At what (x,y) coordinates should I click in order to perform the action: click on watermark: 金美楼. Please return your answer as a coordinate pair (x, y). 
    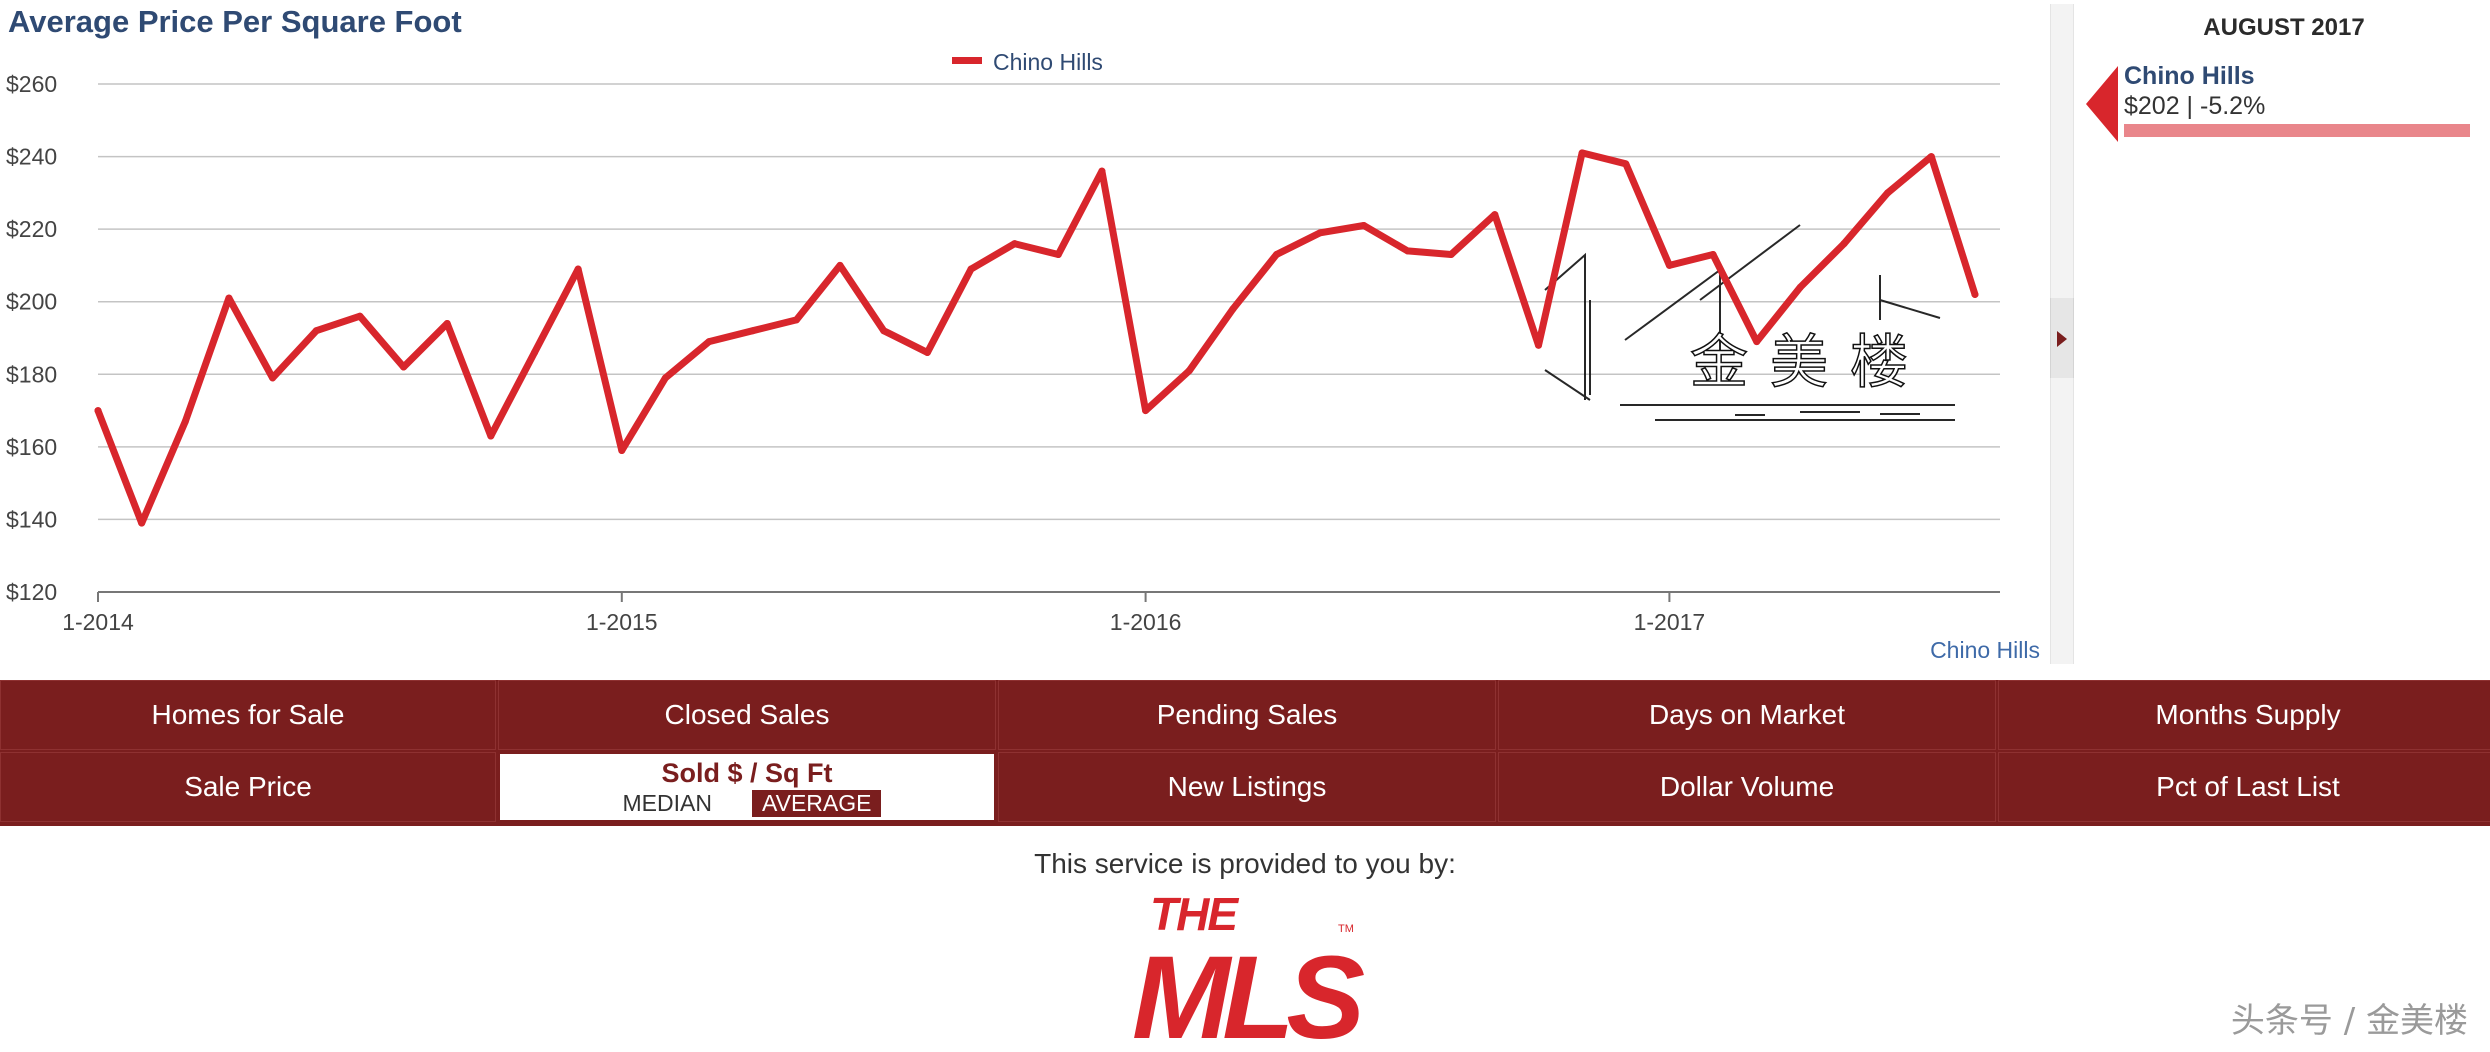
    Looking at the image, I should click on (1749, 322).